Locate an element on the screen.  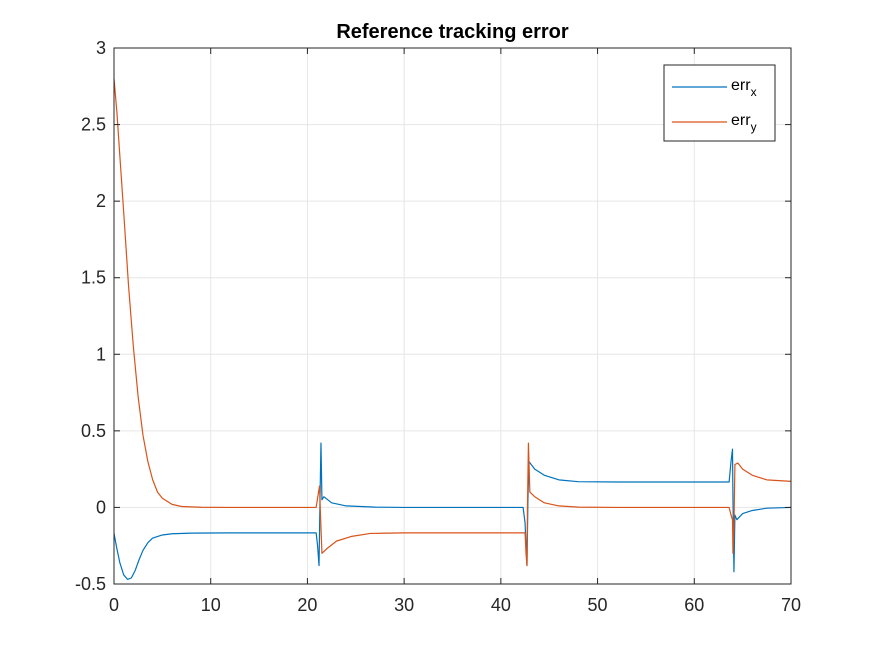
y-tick-label: 3 is located at coordinates (101, 48).